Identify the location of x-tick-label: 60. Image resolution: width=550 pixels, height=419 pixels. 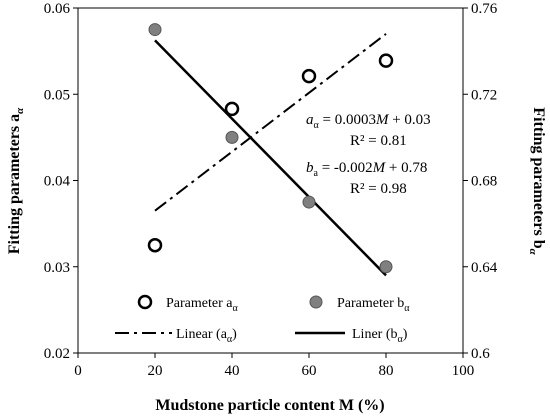
(309, 371).